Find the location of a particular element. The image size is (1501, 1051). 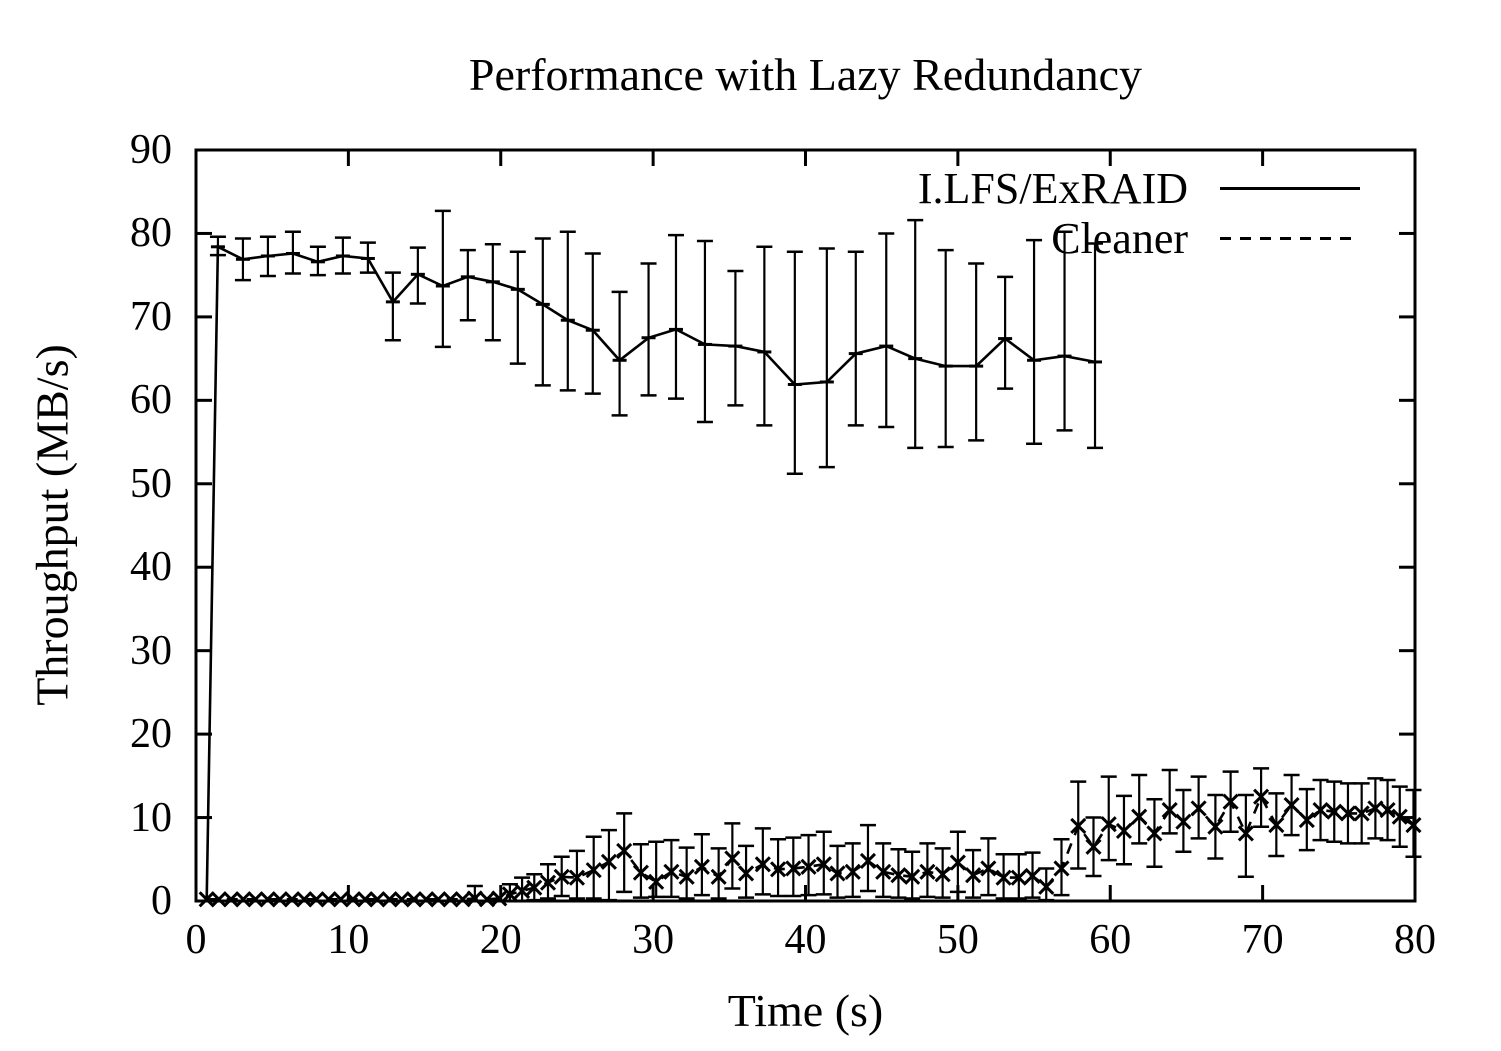

series-line-cleaner is located at coordinates (810, 847).